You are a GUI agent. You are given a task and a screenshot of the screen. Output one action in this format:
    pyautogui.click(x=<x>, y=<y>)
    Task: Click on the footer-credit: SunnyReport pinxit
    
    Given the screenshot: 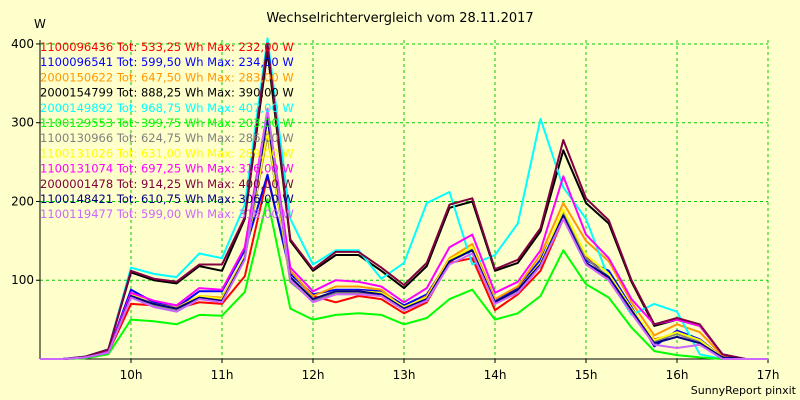 What is the action you would take?
    pyautogui.click(x=744, y=390)
    